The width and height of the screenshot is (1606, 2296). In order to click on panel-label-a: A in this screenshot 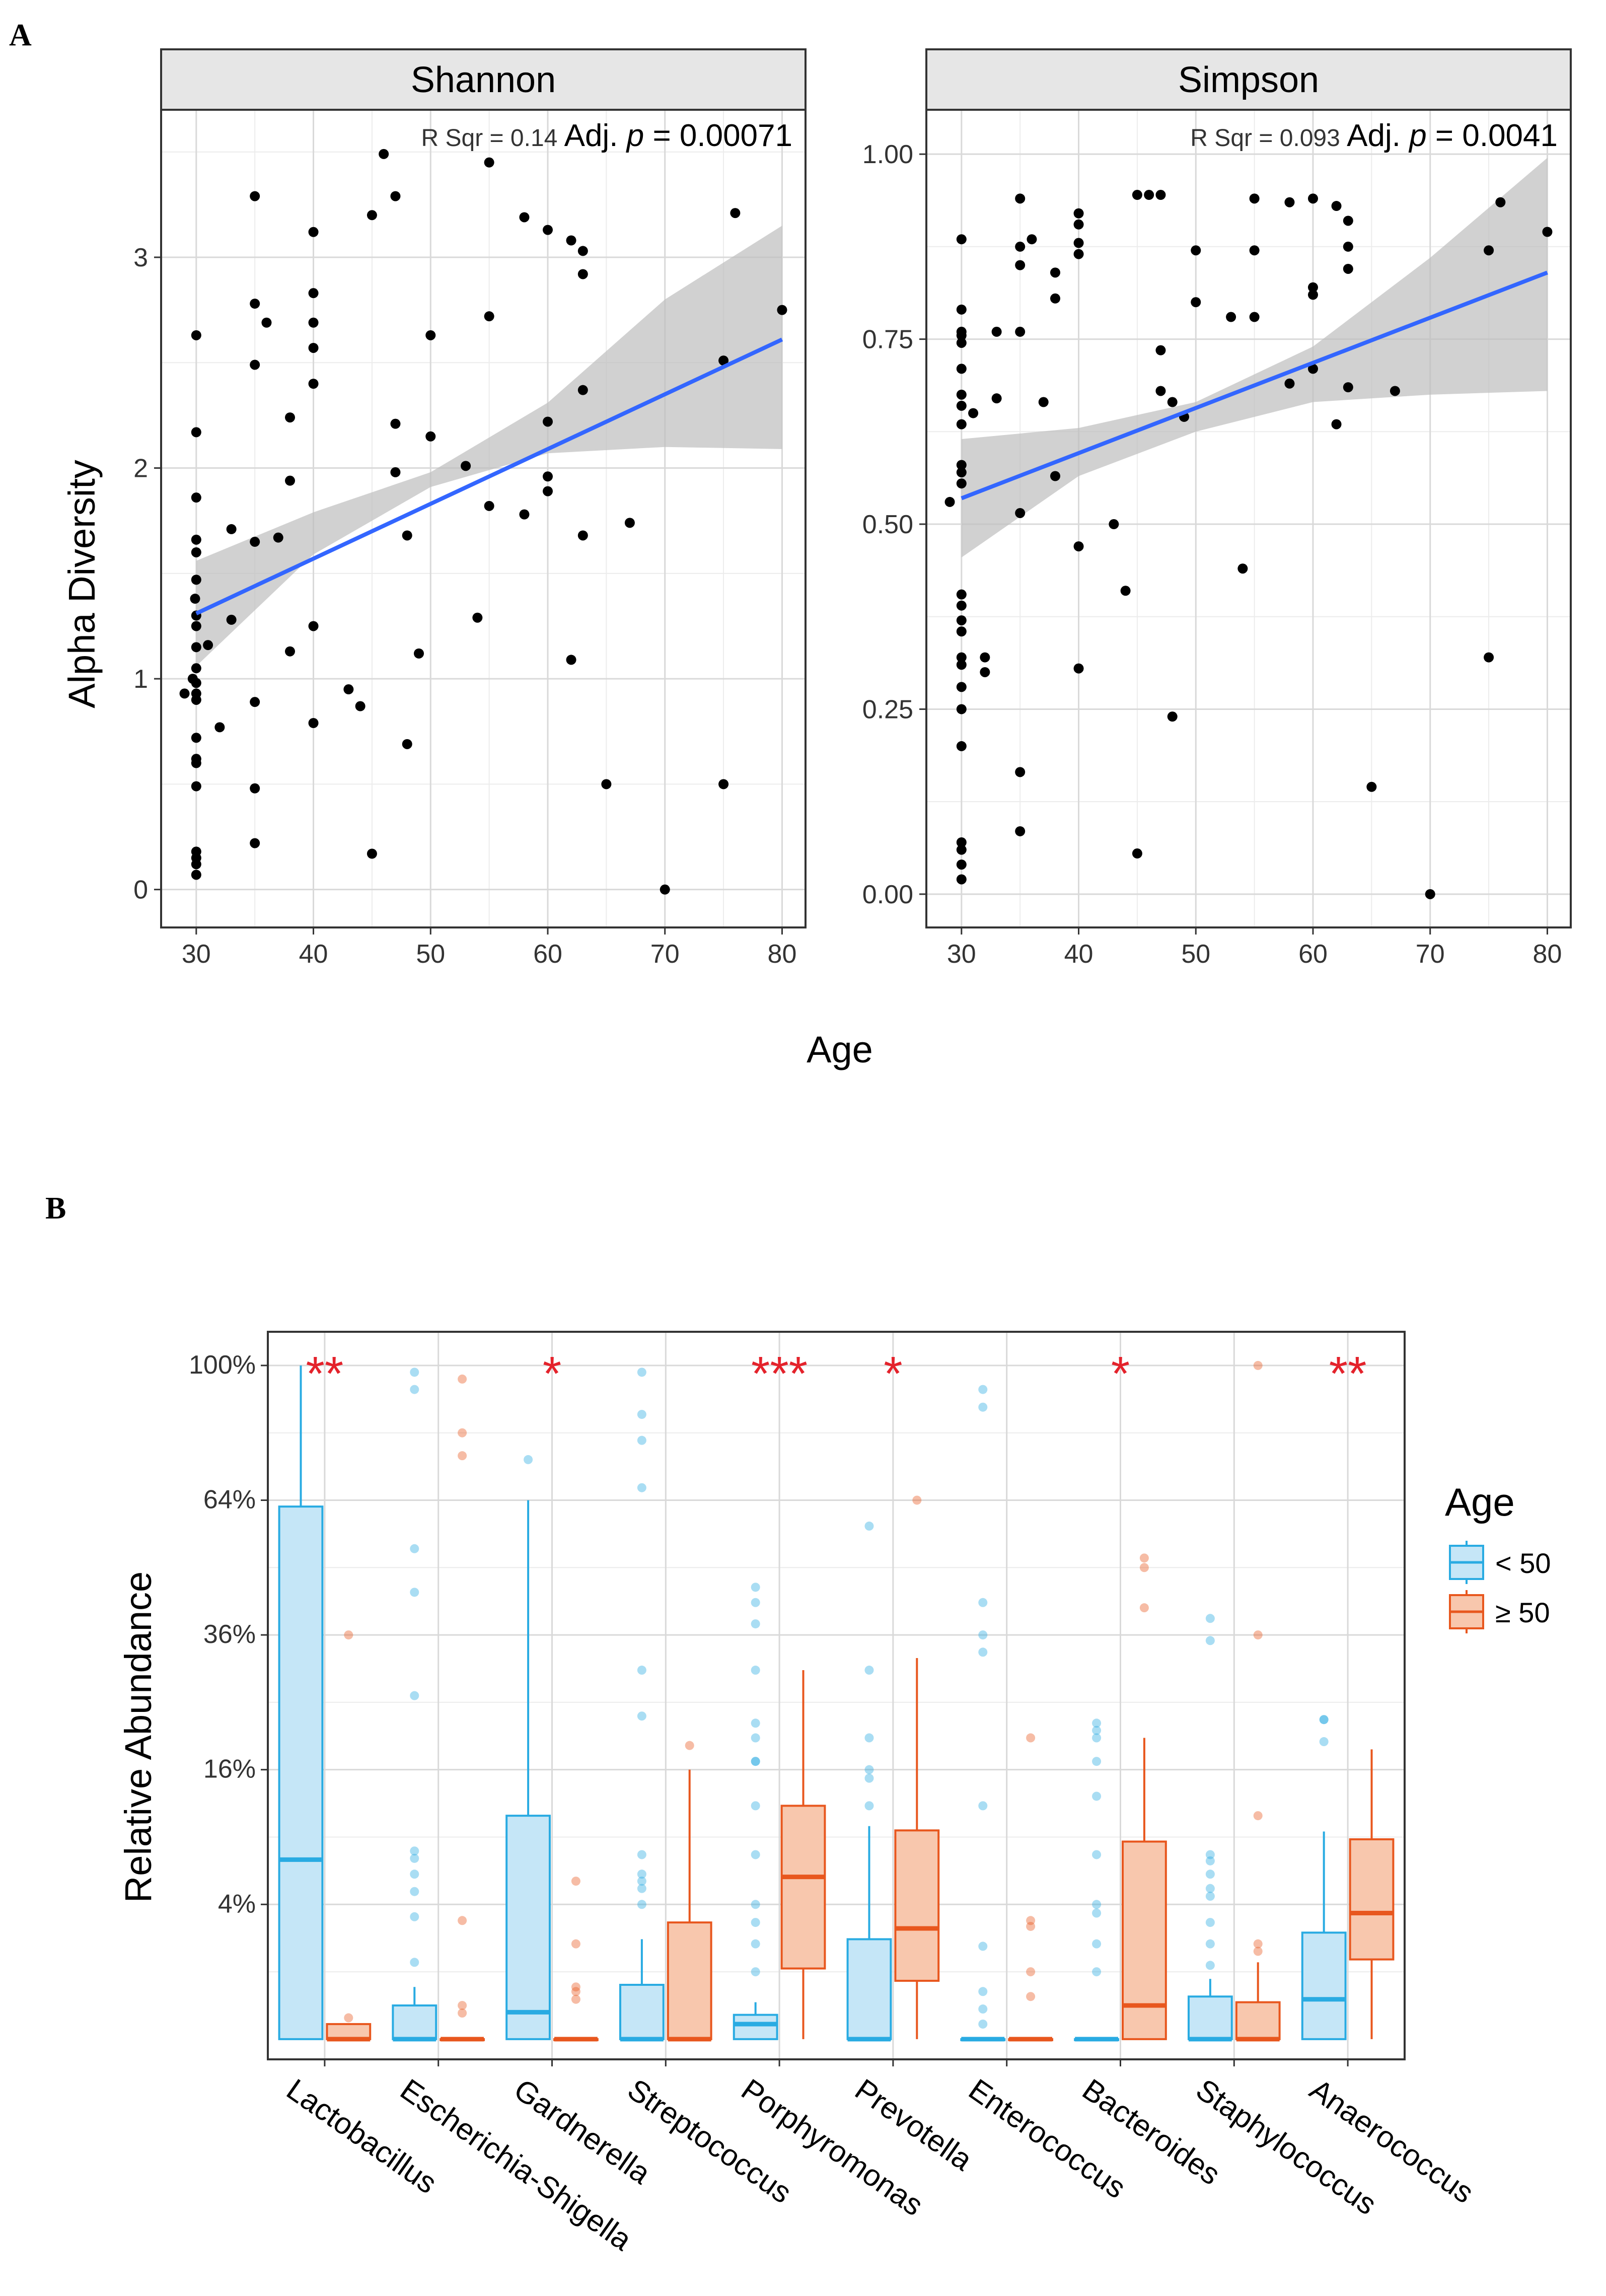, I will do `click(20, 35)`.